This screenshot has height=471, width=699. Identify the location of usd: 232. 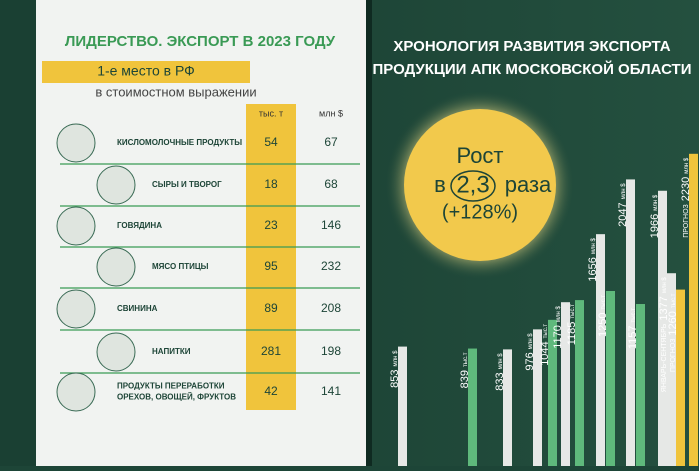
(331, 266).